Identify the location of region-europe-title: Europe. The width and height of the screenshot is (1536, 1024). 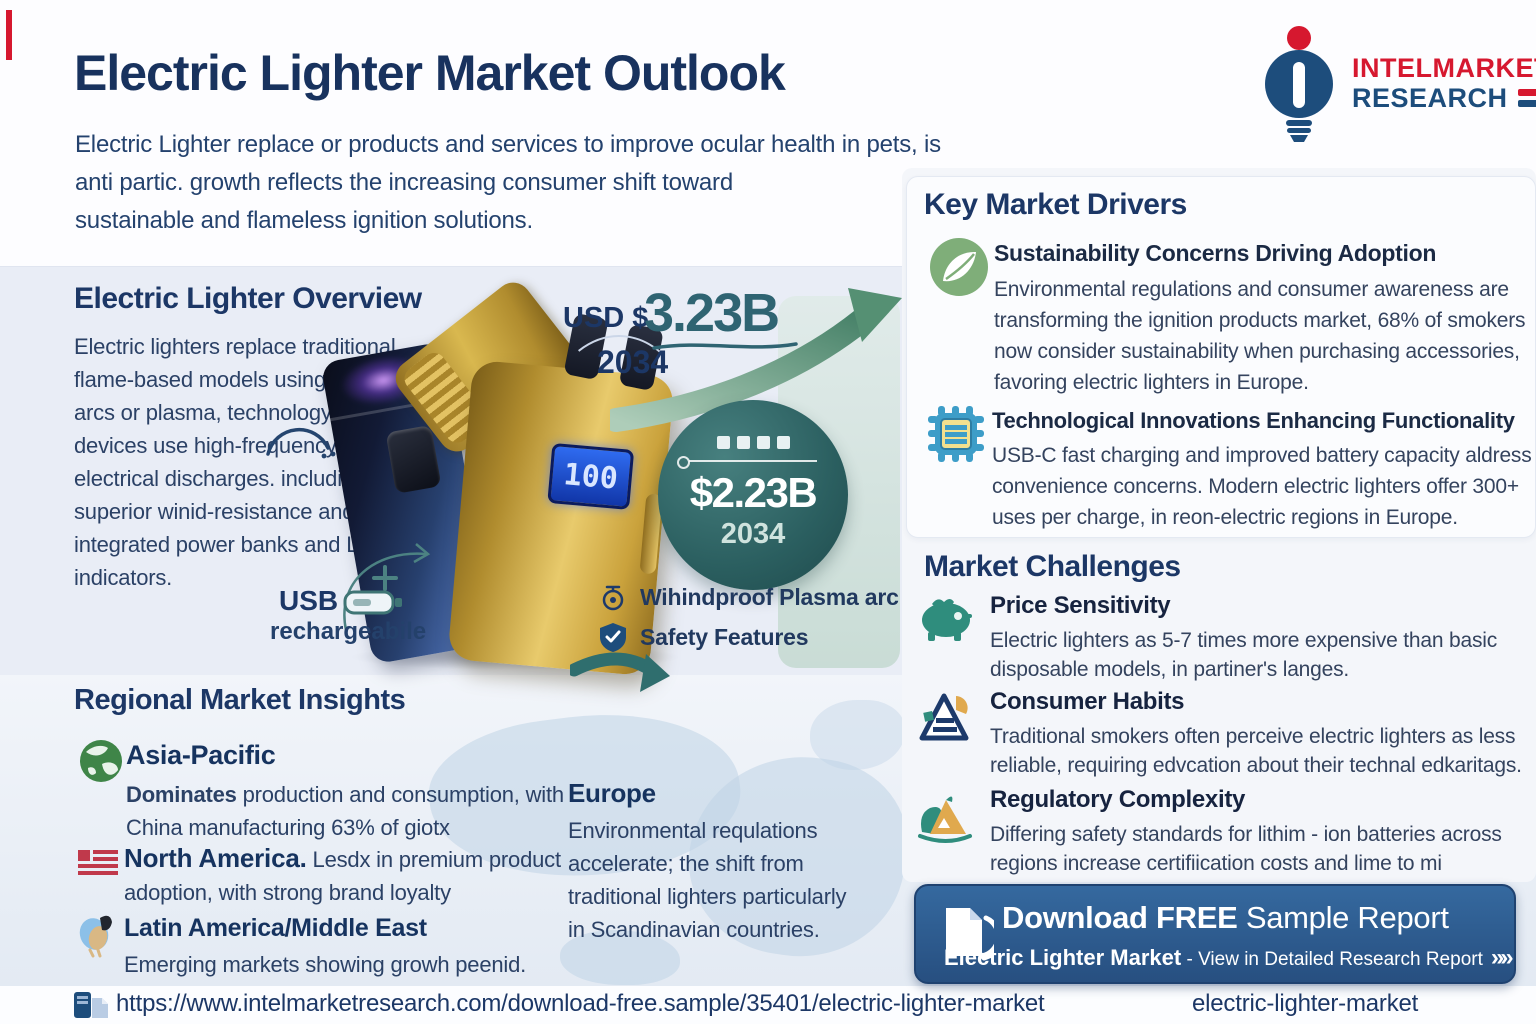
(612, 793).